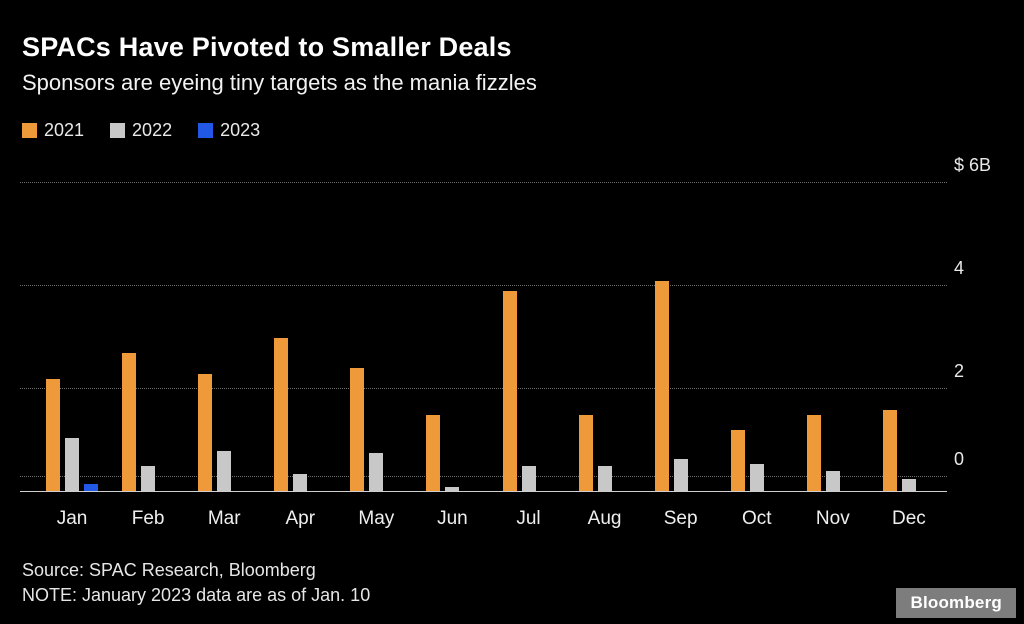  I want to click on bar-2021-jan, so click(53, 435).